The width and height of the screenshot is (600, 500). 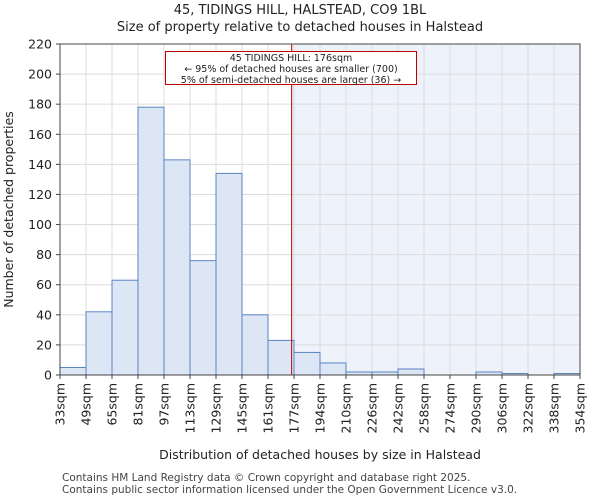 I want to click on x-tick-label: 322sqm, so click(x=528, y=408).